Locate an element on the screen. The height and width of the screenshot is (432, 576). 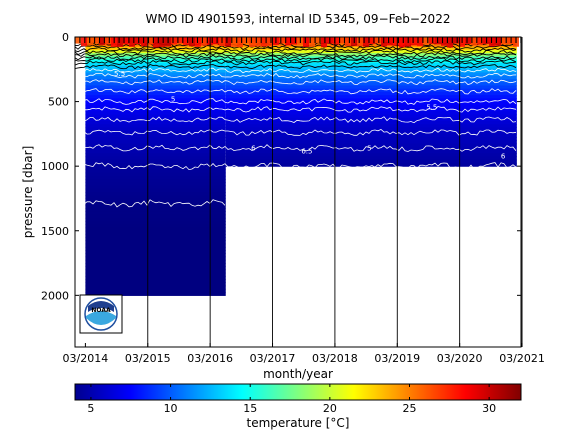
contour-label: 5.5 is located at coordinates (119, 74).